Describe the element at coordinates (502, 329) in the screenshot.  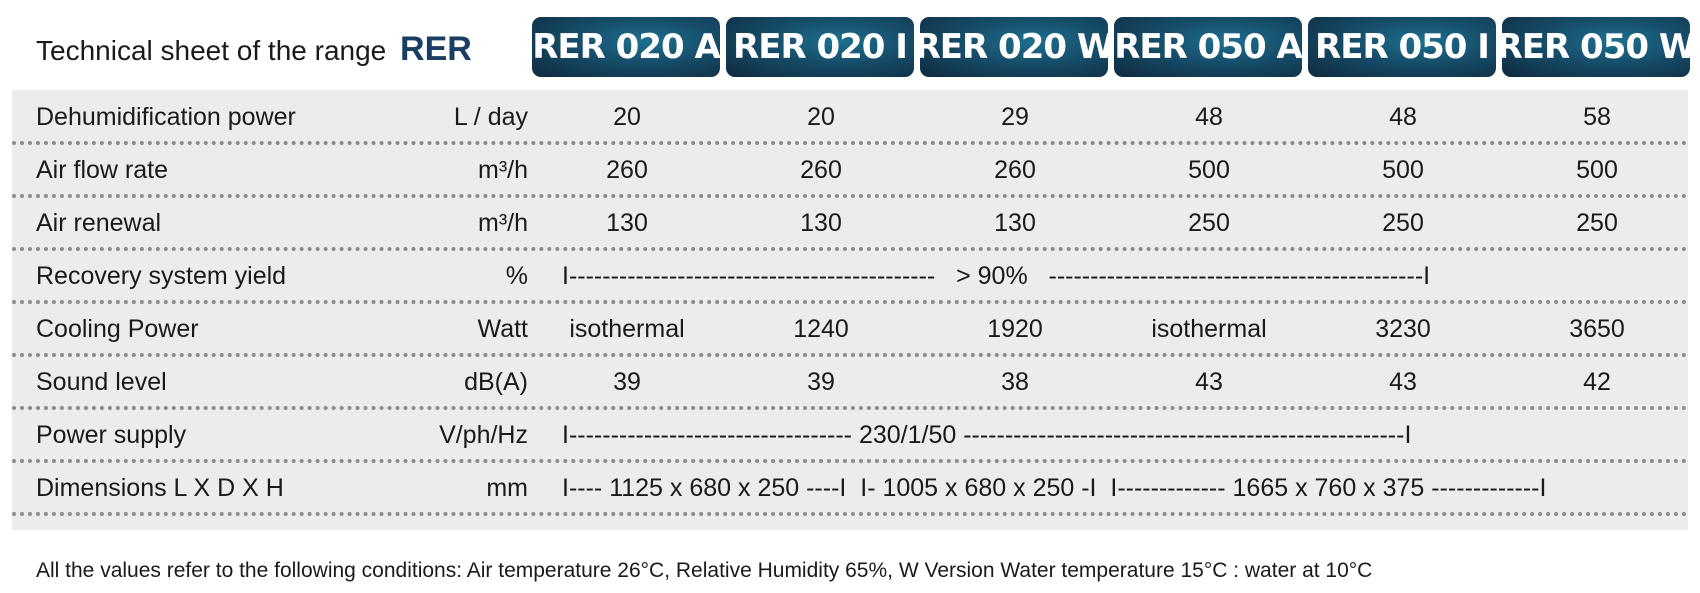
I see `row-unit: Watt` at that location.